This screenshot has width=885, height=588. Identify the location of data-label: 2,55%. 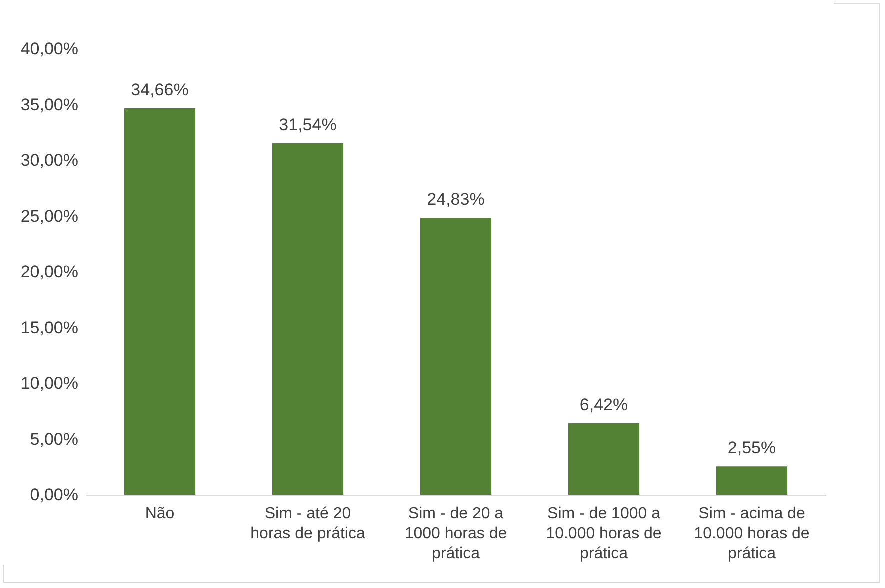
(752, 448).